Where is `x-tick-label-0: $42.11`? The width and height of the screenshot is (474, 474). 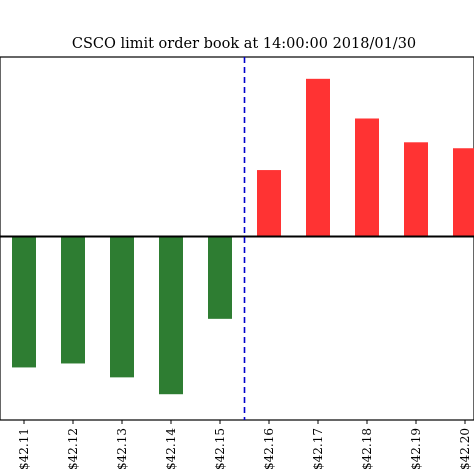 x-tick-label-0: $42.11 is located at coordinates (24, 449).